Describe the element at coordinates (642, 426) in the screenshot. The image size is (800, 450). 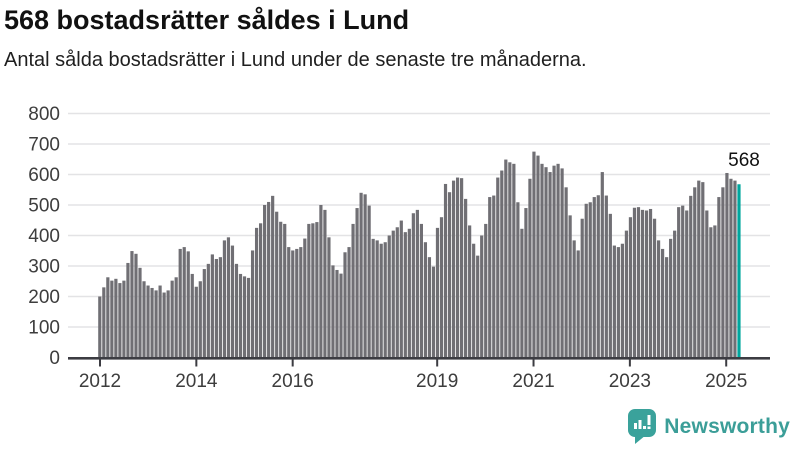
I see `newsworthy-bubble-icon` at that location.